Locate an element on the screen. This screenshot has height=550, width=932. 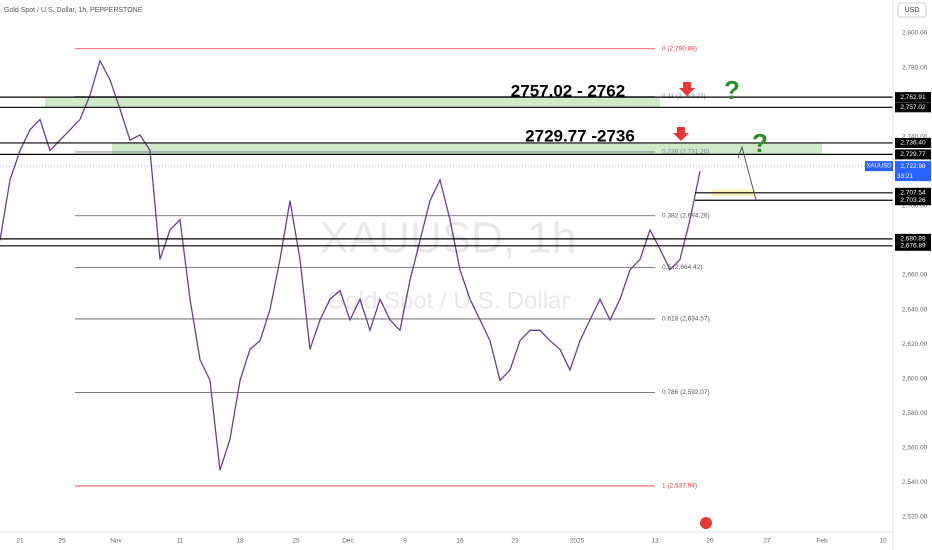
annotation: 2729.77 -2736 is located at coordinates (580, 135).